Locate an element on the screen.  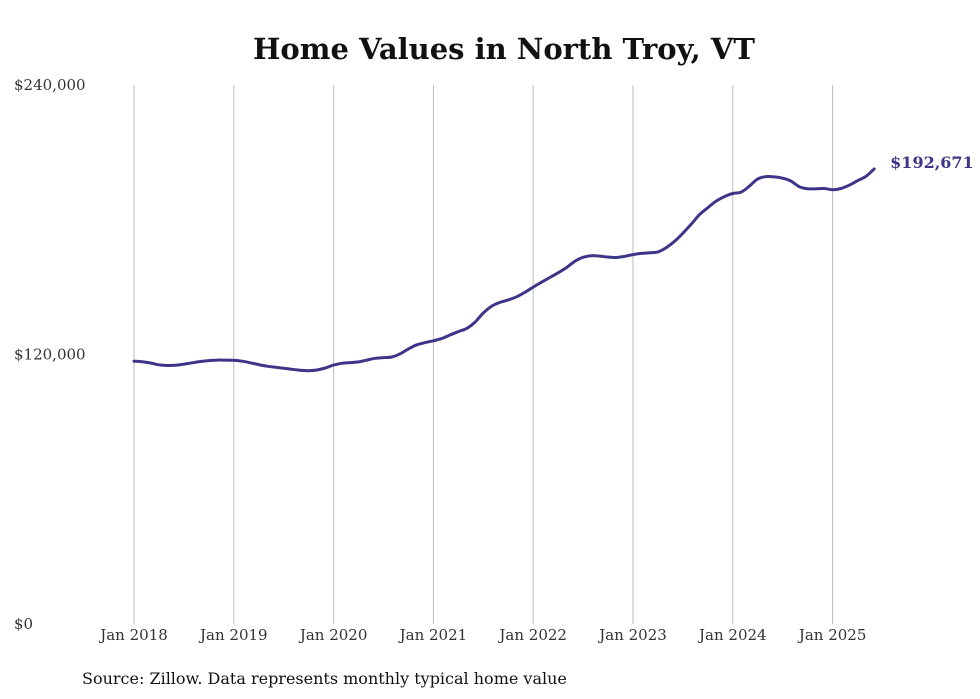
y-axis-ticks: $0 $120,000 $240,000 is located at coordinates (50, 354).